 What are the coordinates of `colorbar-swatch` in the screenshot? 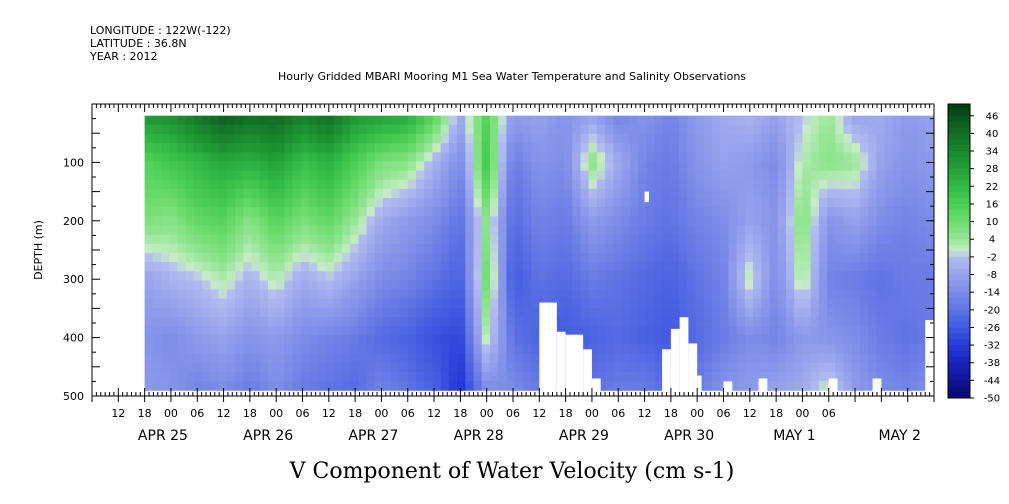 It's located at (959, 342).